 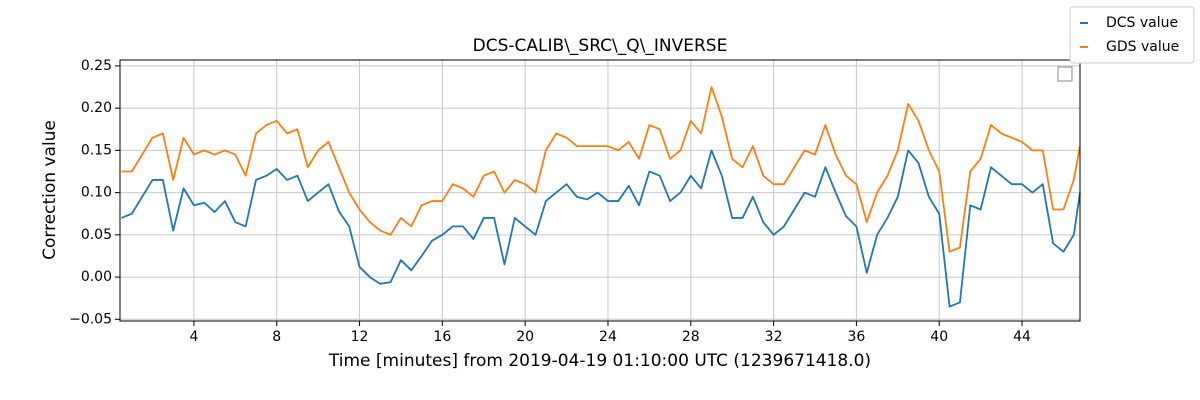 What do you see at coordinates (276, 337) in the screenshot?
I see `x-tick-label: 8` at bounding box center [276, 337].